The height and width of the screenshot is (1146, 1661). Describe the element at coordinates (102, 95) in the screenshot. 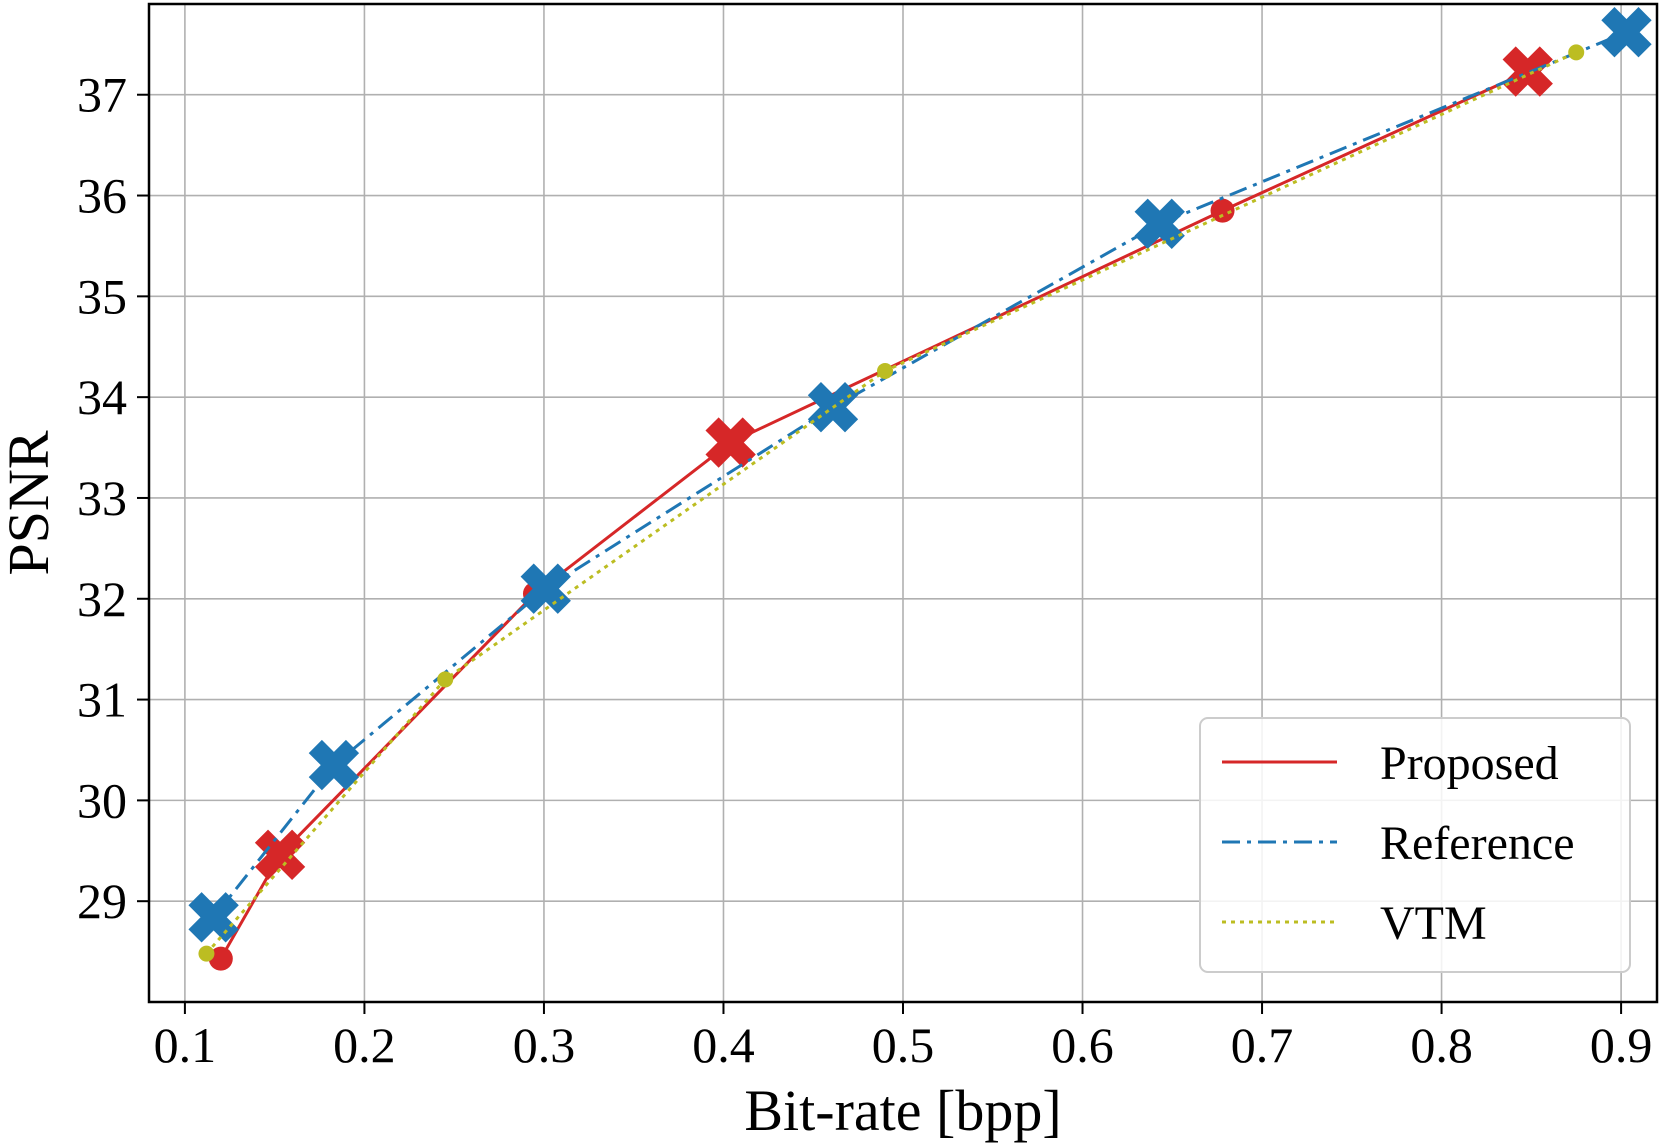

I see `y-tick-label: 37` at that location.